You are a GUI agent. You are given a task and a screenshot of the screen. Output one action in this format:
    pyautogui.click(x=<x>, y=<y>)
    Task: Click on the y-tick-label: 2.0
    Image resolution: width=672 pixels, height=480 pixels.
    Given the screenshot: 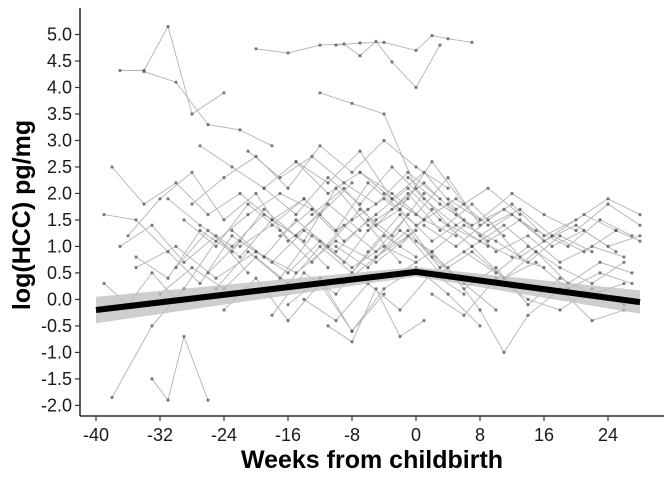 What is the action you would take?
    pyautogui.click(x=59, y=193)
    